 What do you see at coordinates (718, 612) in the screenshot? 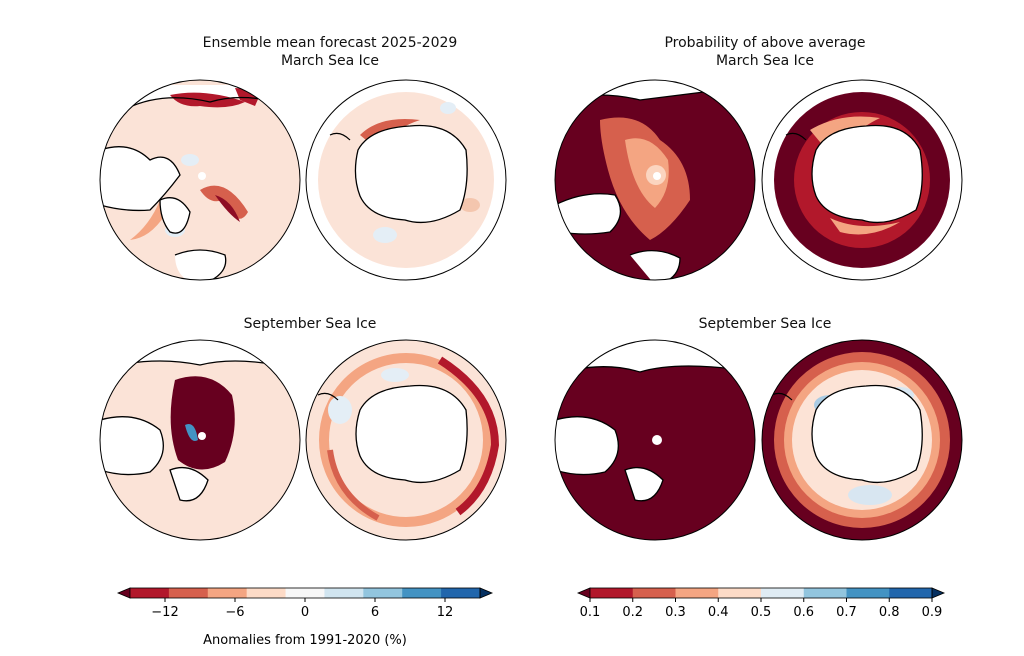
I see `colorbar-probability-tick-label: 0.4` at bounding box center [718, 612].